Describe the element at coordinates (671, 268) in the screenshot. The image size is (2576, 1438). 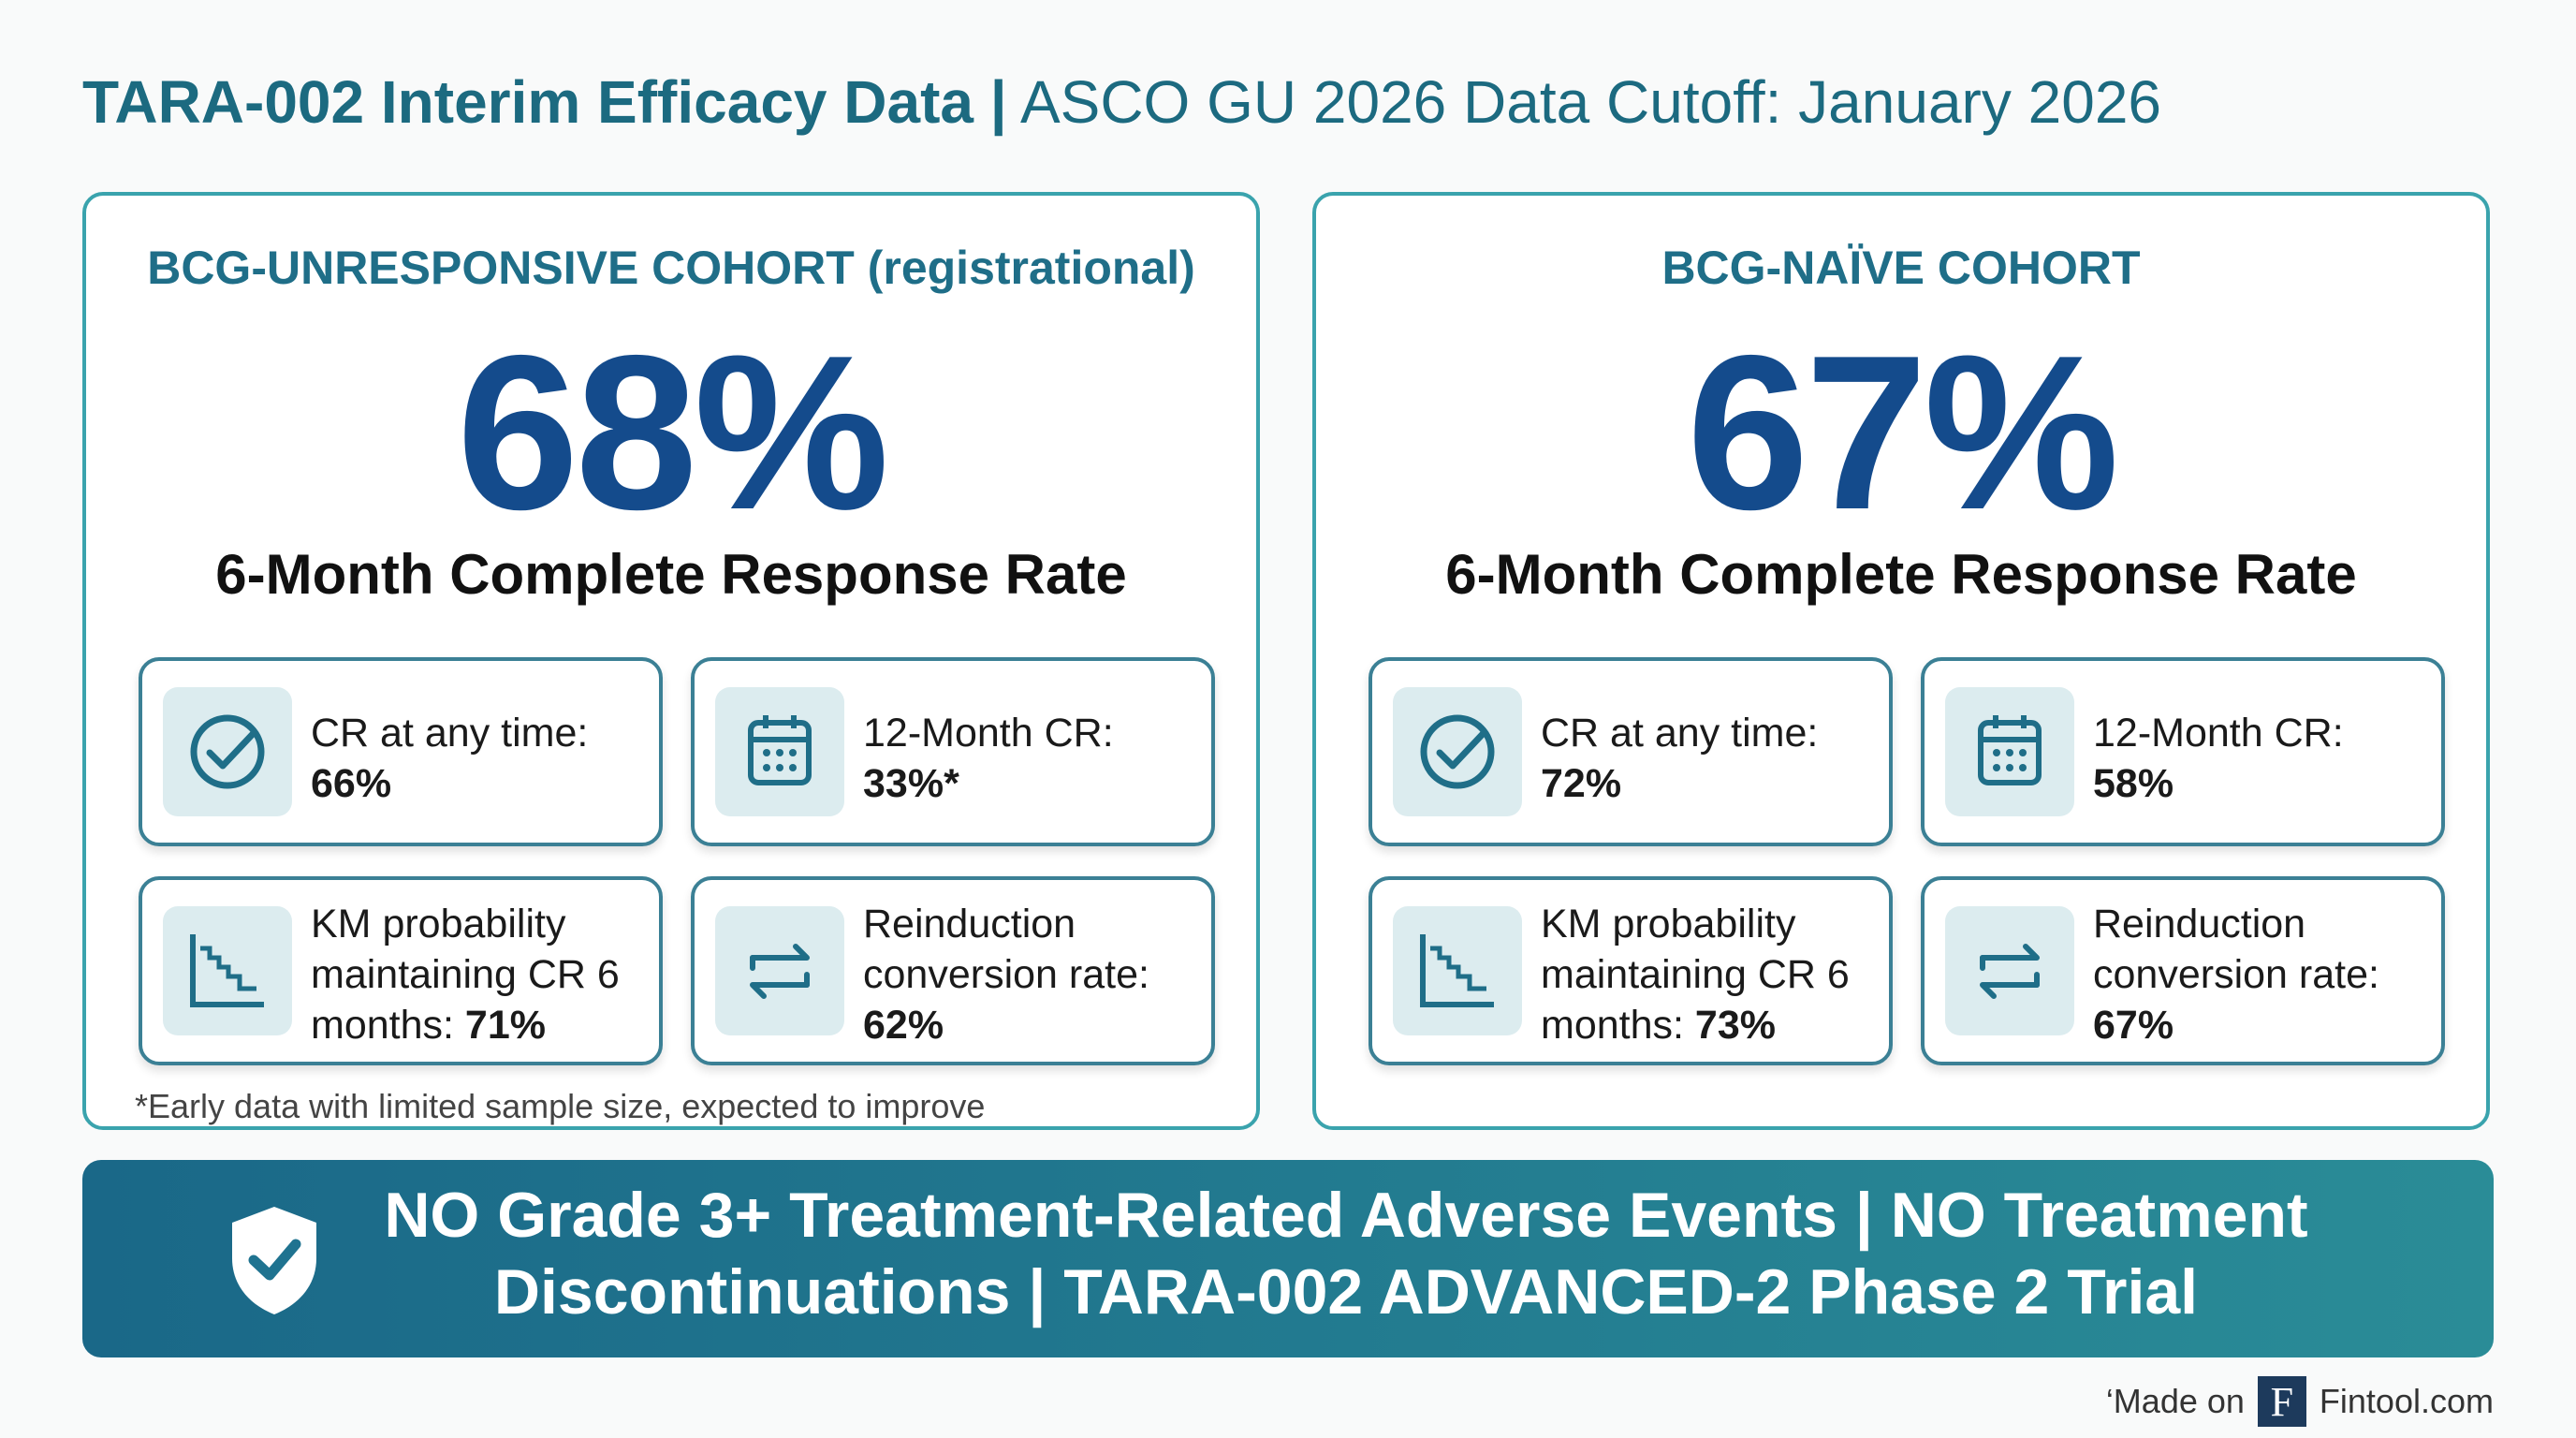
I see `cohort-heading: BCG-UNRESPONSIVE COHORT (registrational)` at that location.